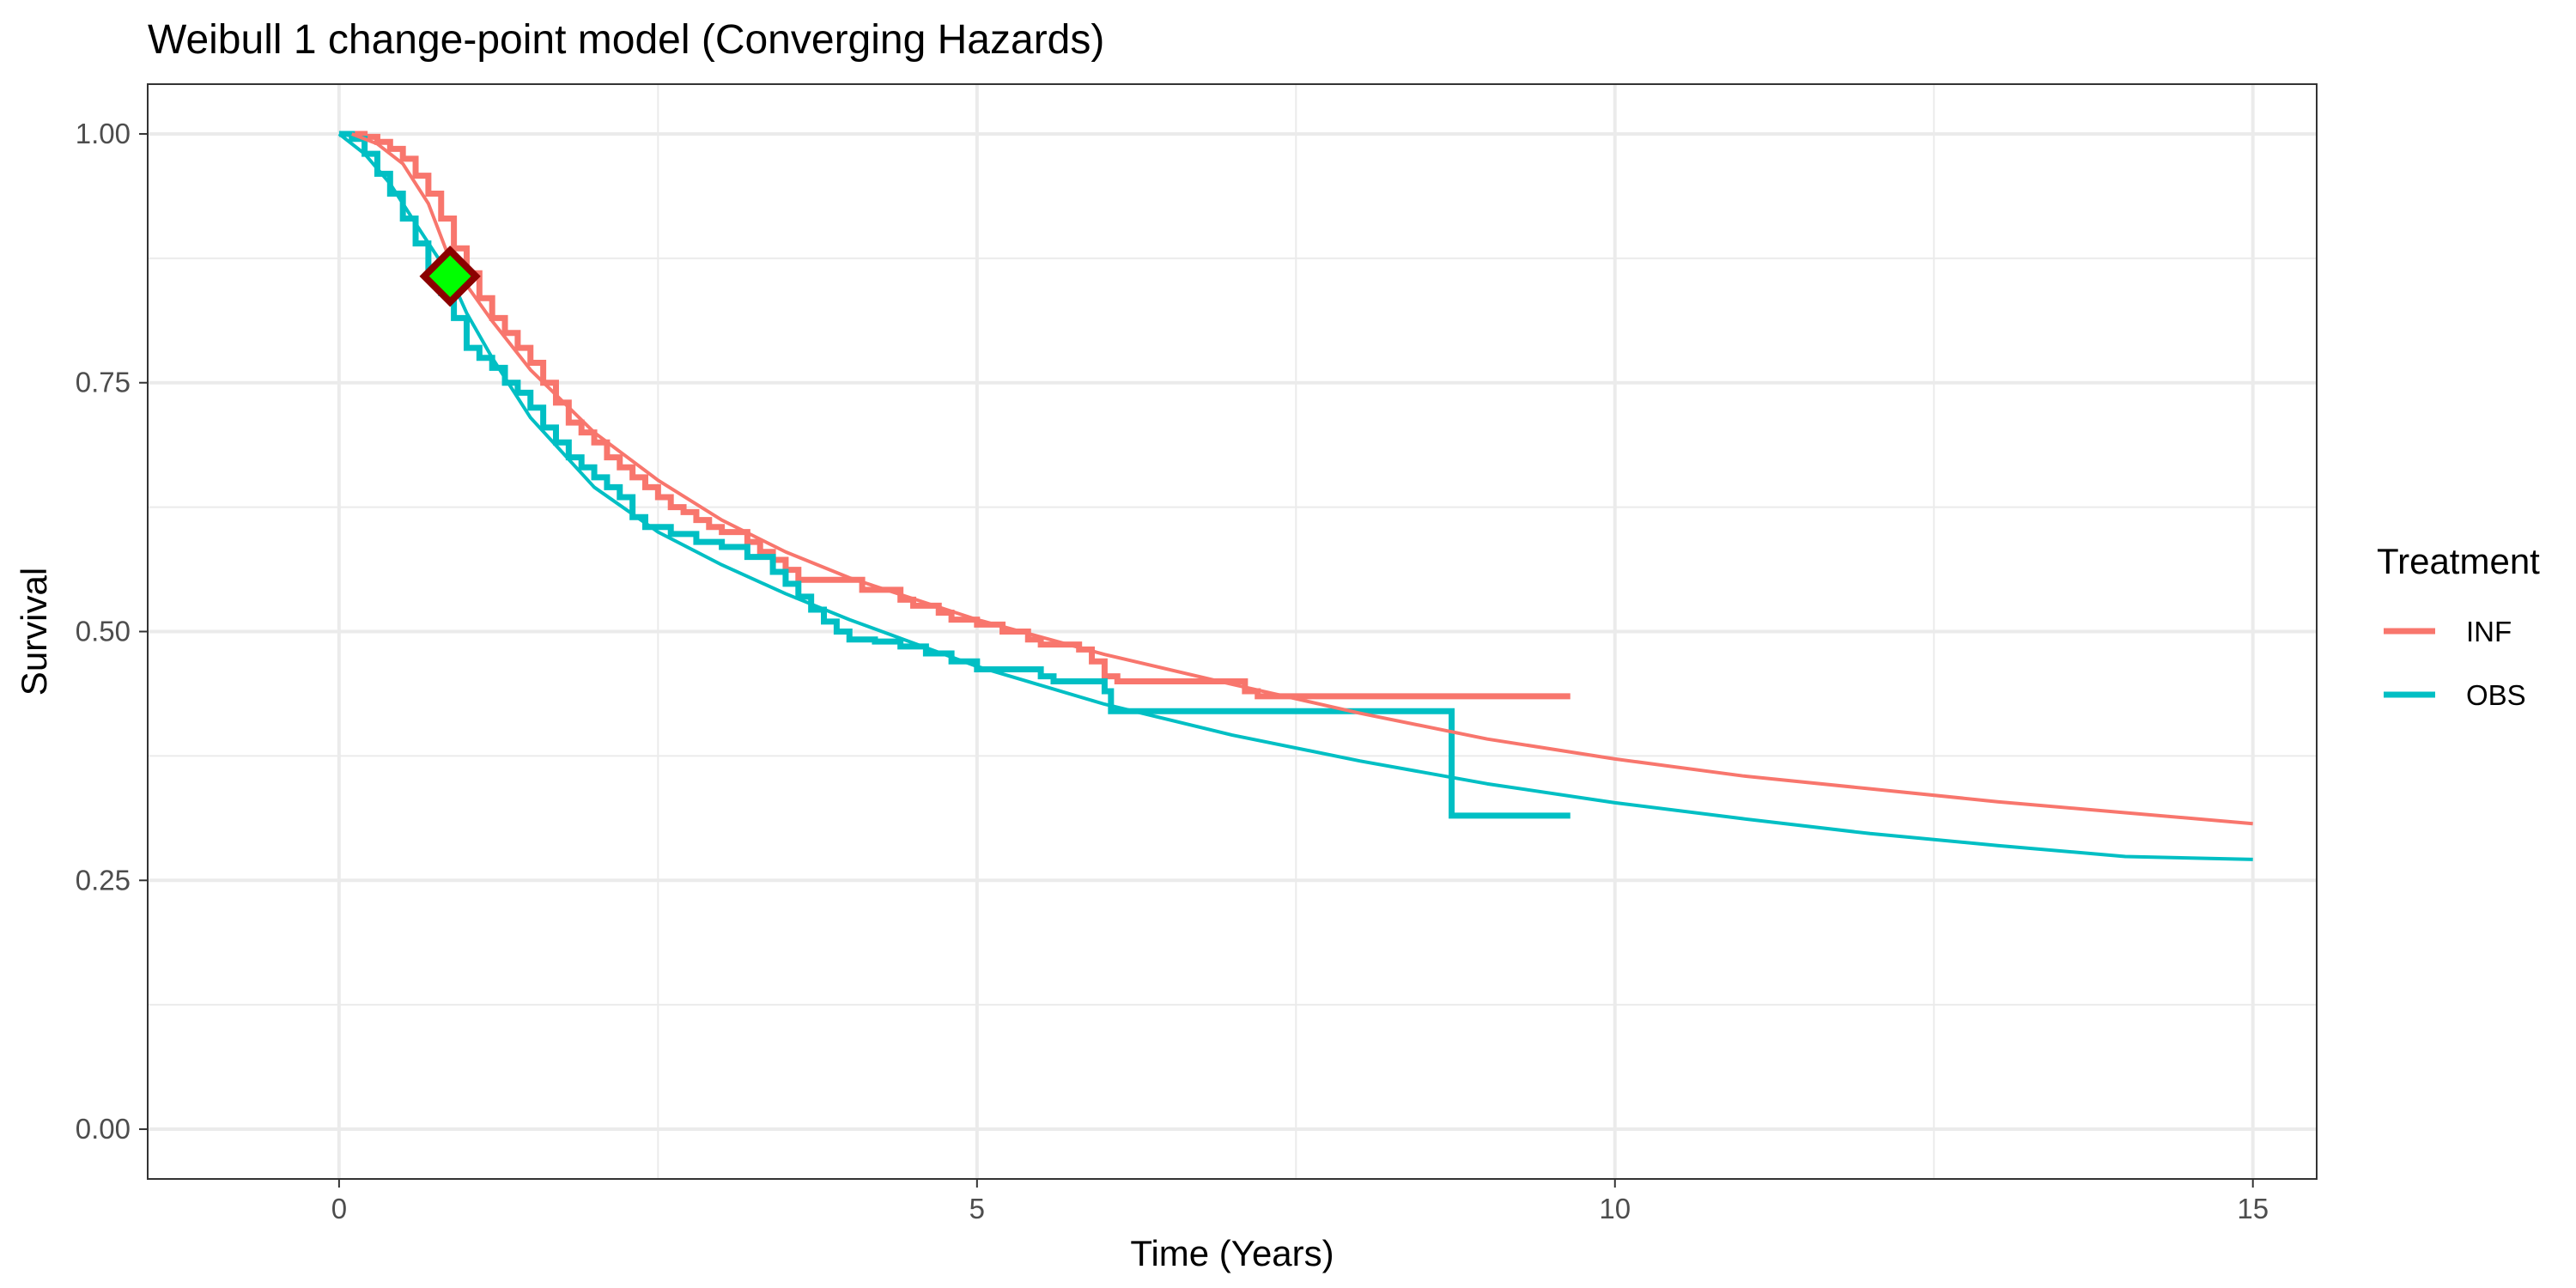 The image size is (2576, 1288). I want to click on legend-label-inf: INF, so click(2489, 631).